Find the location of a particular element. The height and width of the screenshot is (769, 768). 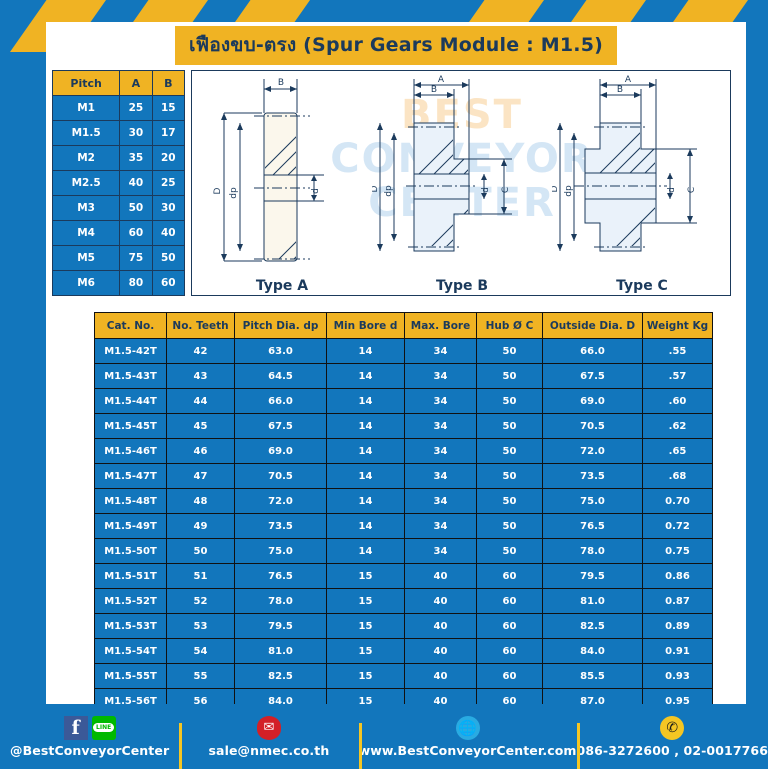

spec-cat-no: M1.5-44T is located at coordinates (130, 401).